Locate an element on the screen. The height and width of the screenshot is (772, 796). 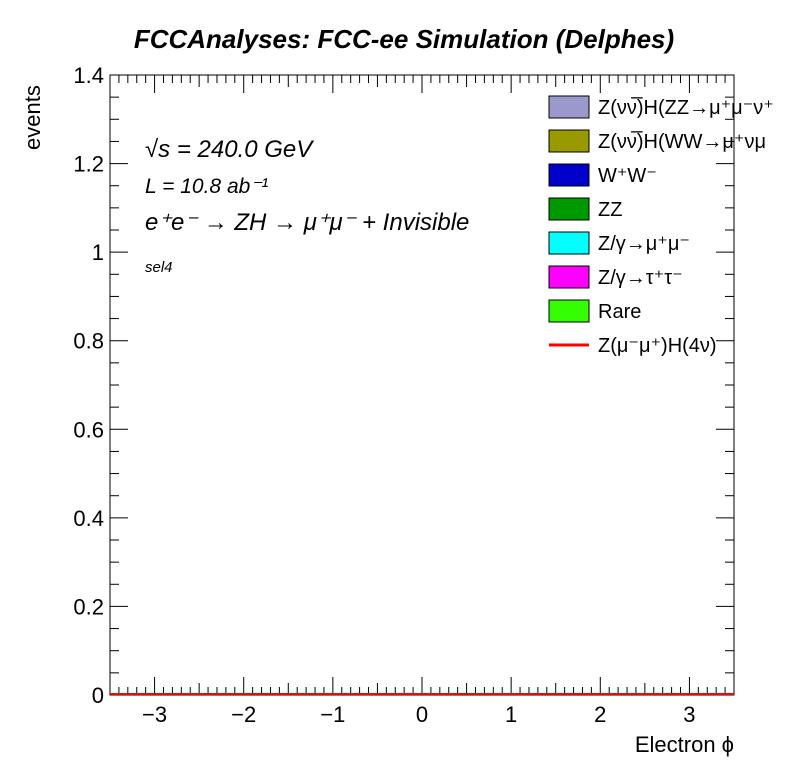
legend-entry: Z/γ→τ⁺τ⁻ is located at coordinates (640, 278).